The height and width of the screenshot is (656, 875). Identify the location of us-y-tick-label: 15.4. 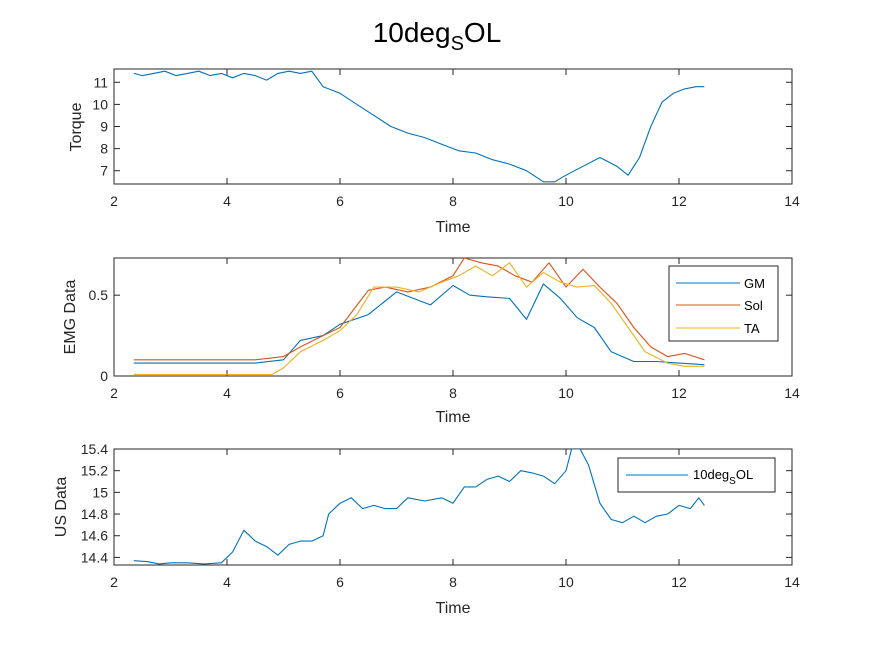
(94, 449).